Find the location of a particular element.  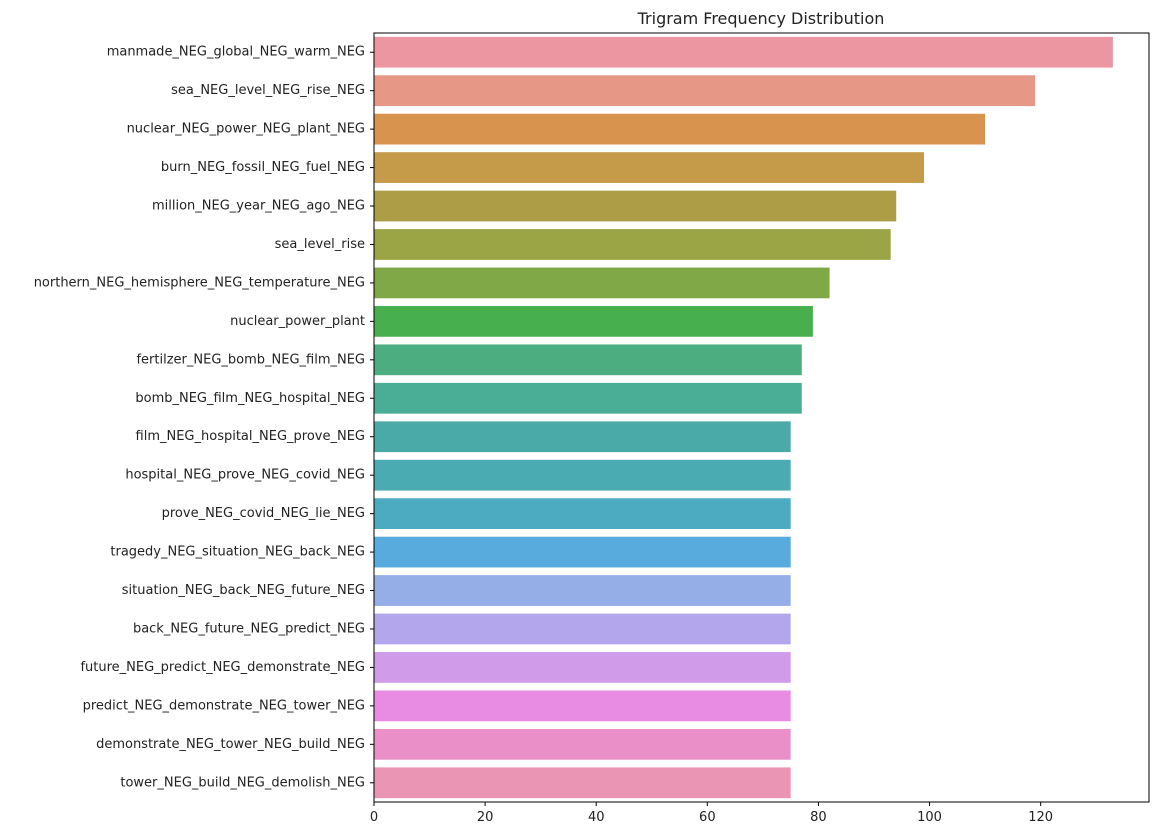

category-label: nuclear_power_plant is located at coordinates (297, 321).